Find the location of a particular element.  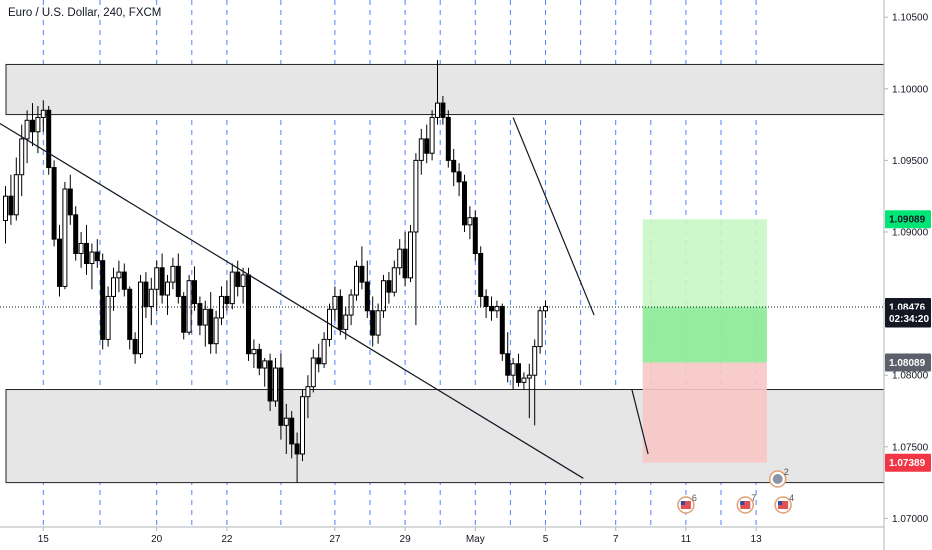

y-tick-label: 1.09500 is located at coordinates (910, 161).